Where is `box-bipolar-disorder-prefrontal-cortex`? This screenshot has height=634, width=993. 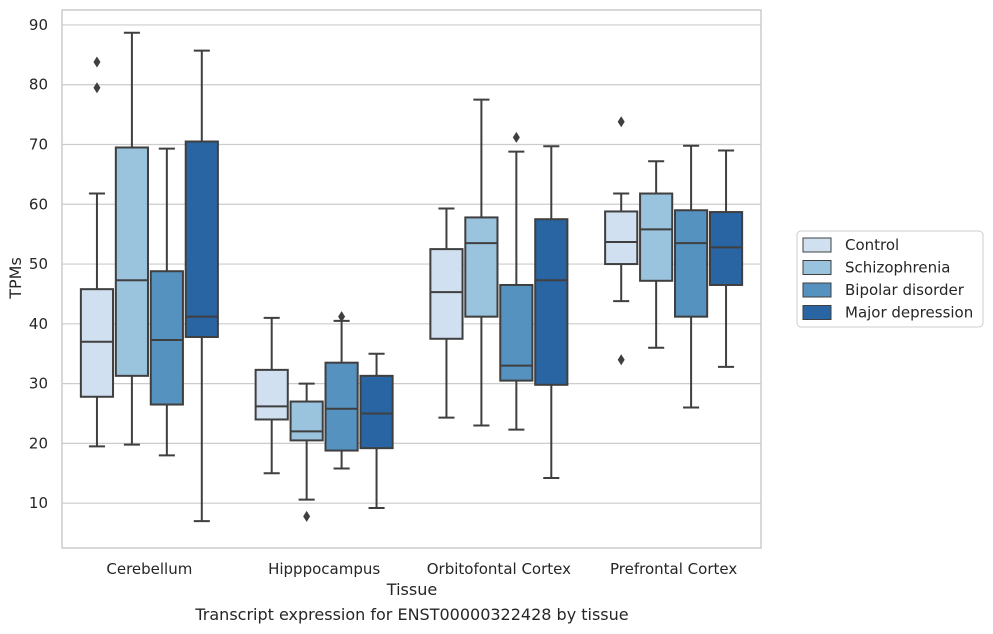 box-bipolar-disorder-prefrontal-cortex is located at coordinates (691, 276).